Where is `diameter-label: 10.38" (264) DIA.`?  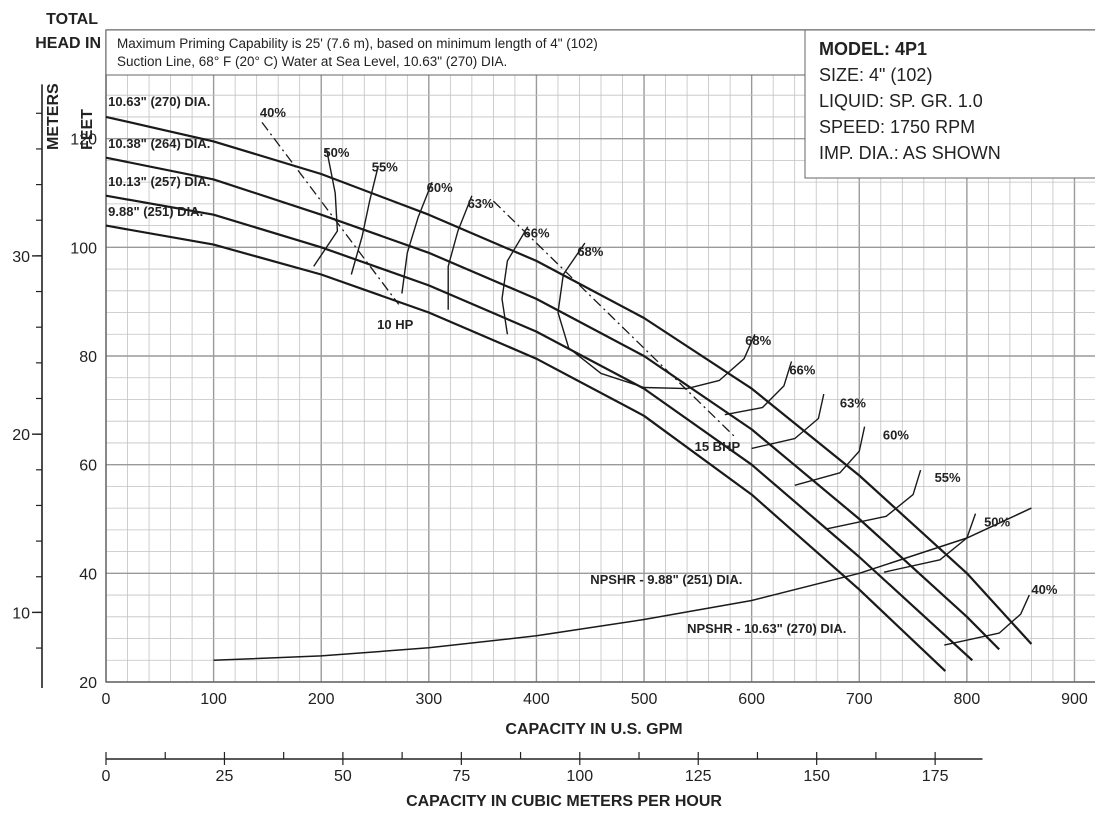
diameter-label: 10.38" (264) DIA. is located at coordinates (159, 143).